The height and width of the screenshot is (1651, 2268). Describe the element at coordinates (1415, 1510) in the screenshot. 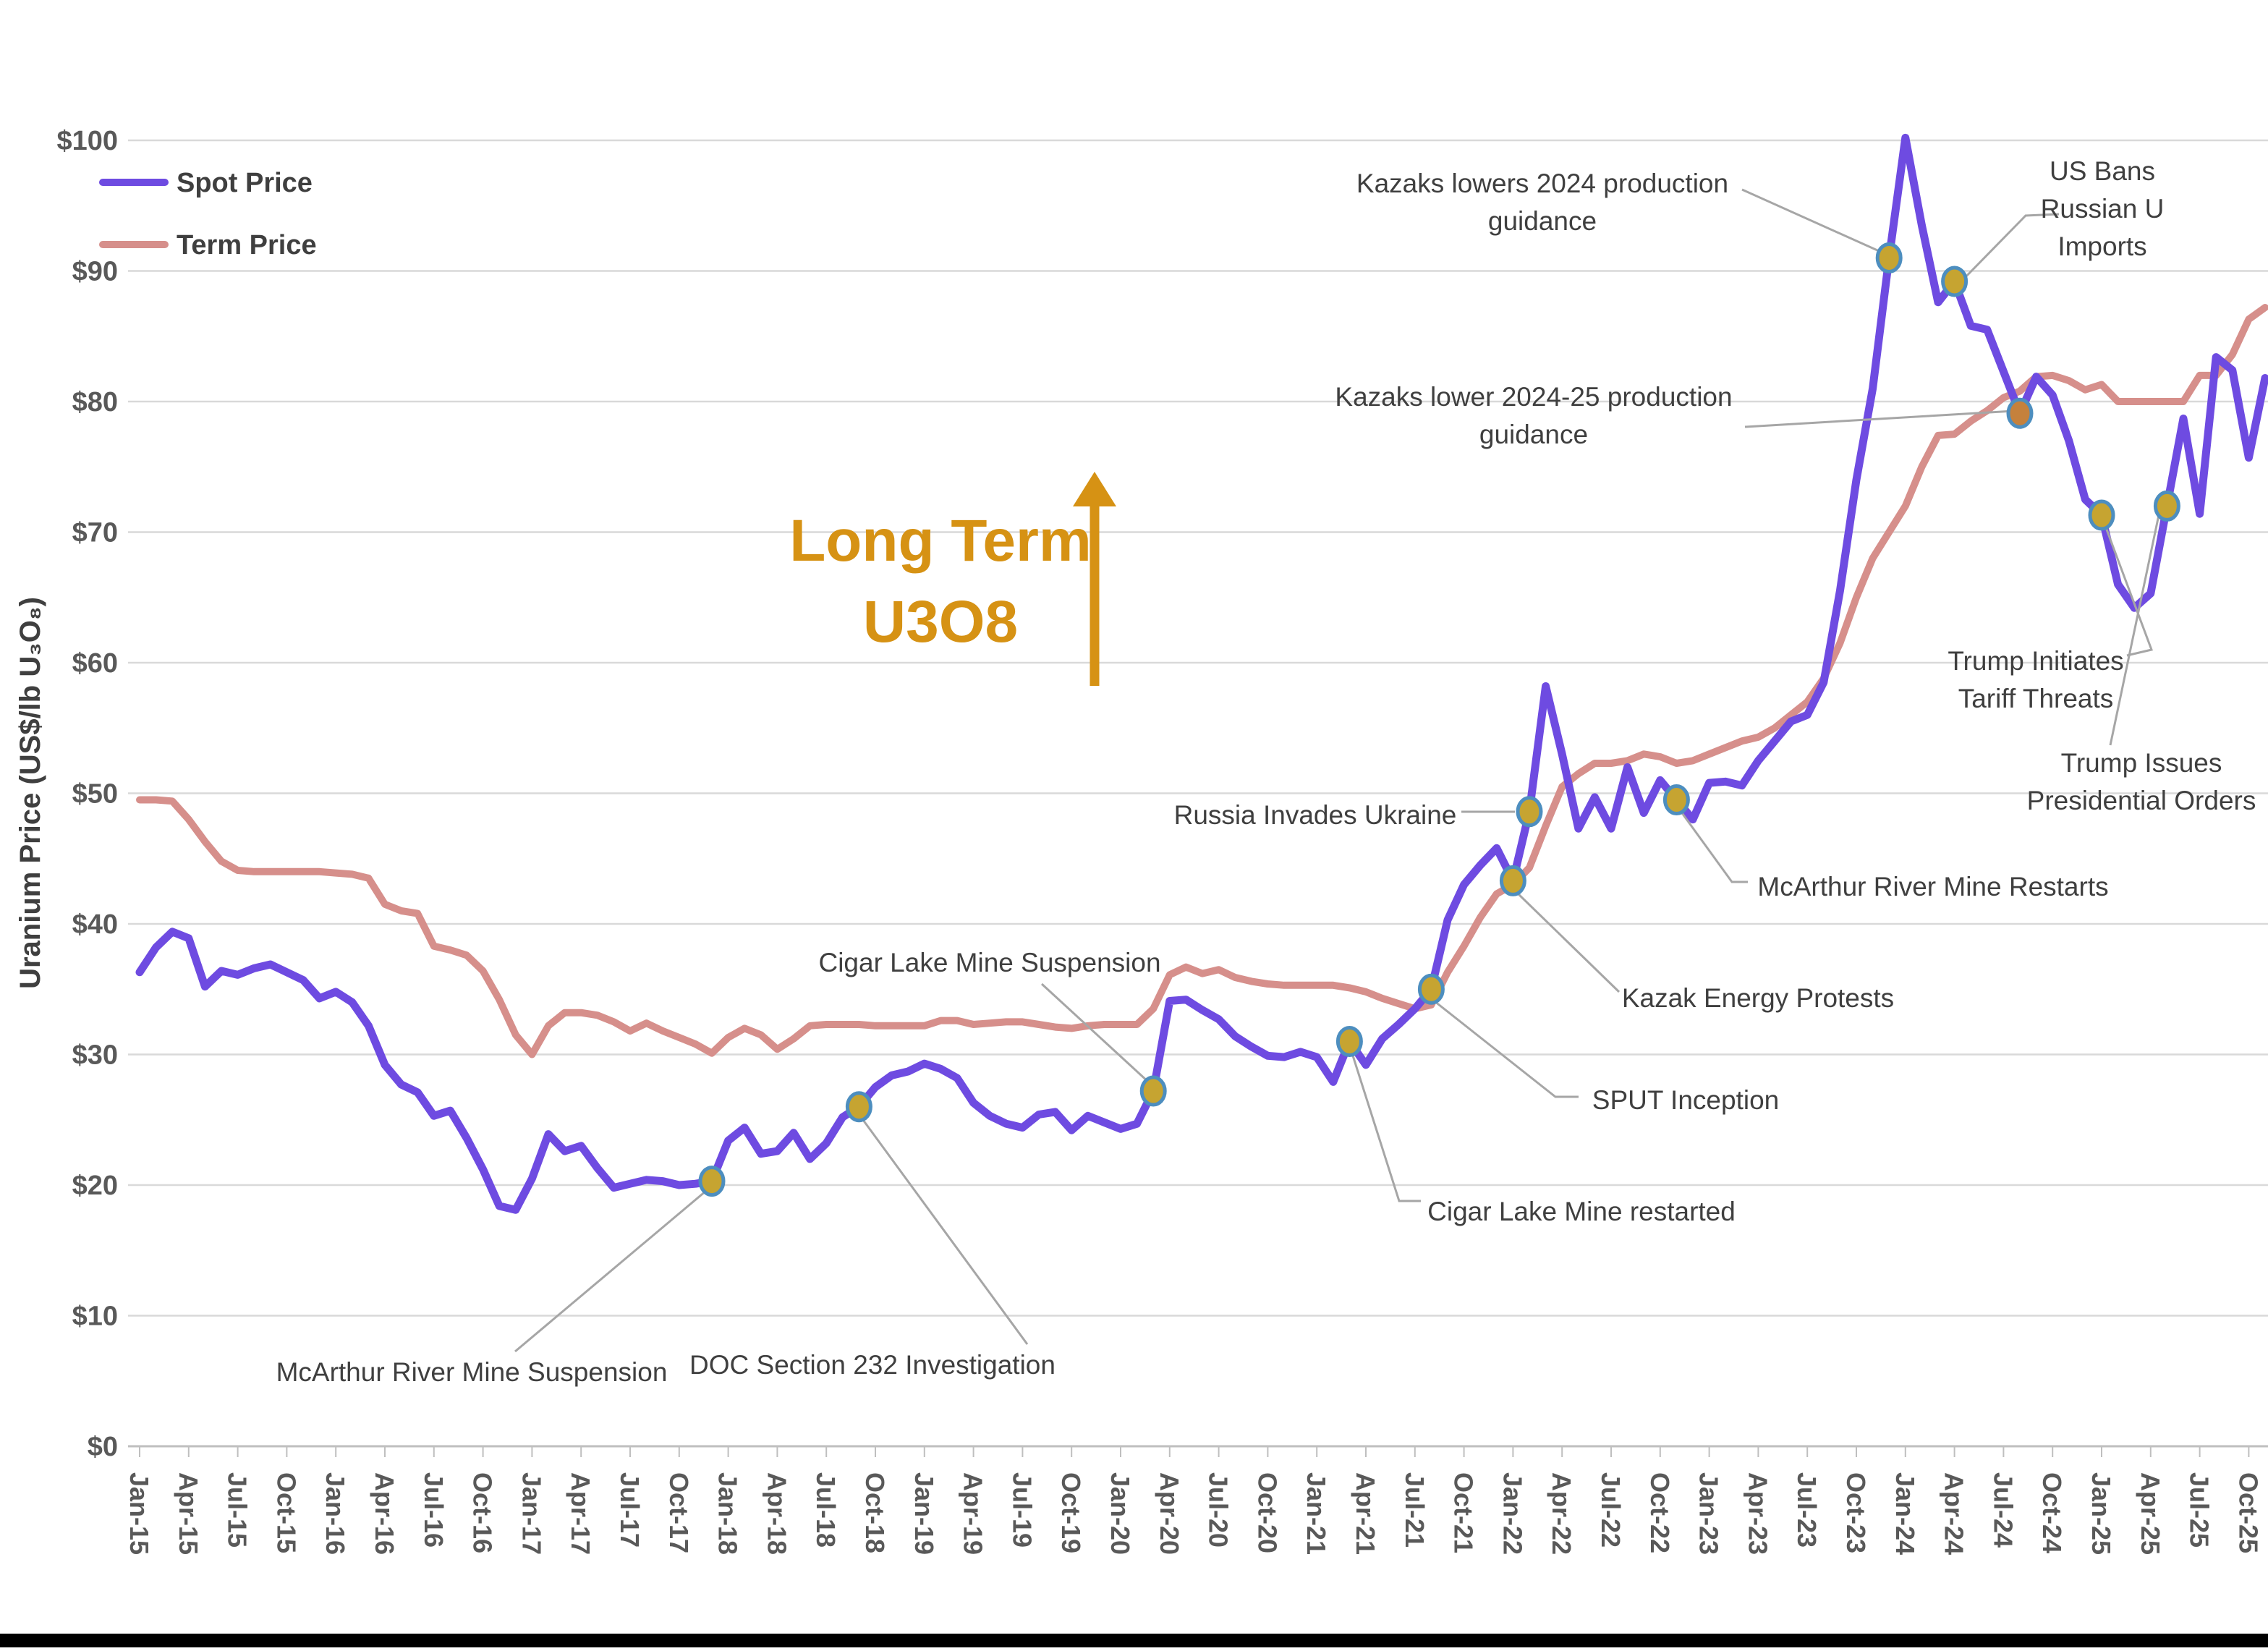

I see `x-tick-label: Jul-21` at that location.